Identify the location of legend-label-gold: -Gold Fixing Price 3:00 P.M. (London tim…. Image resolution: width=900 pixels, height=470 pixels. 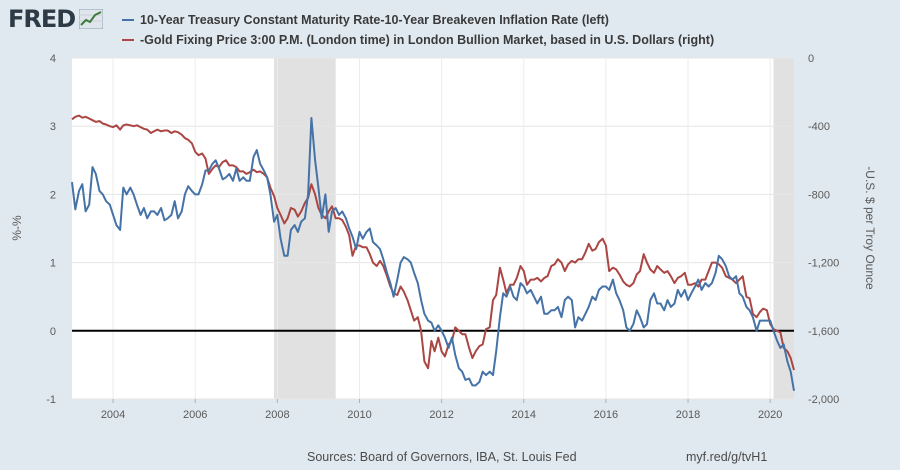
(427, 40).